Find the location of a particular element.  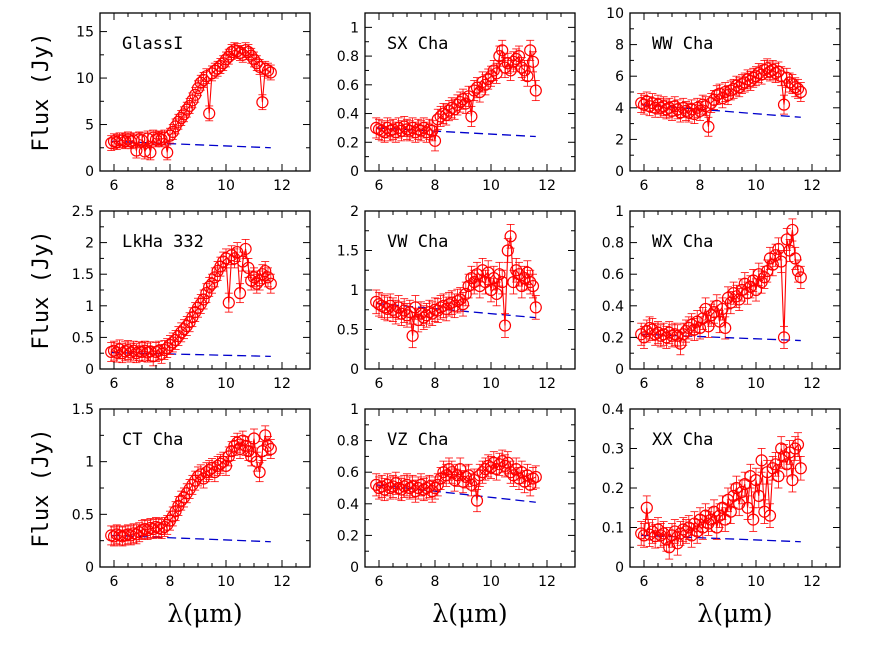

panel-8: 6 8 10 12 0 0.2 0.4 0.6 0.8 1 VZ Cha λ(μm) is located at coordinates (456, 515).